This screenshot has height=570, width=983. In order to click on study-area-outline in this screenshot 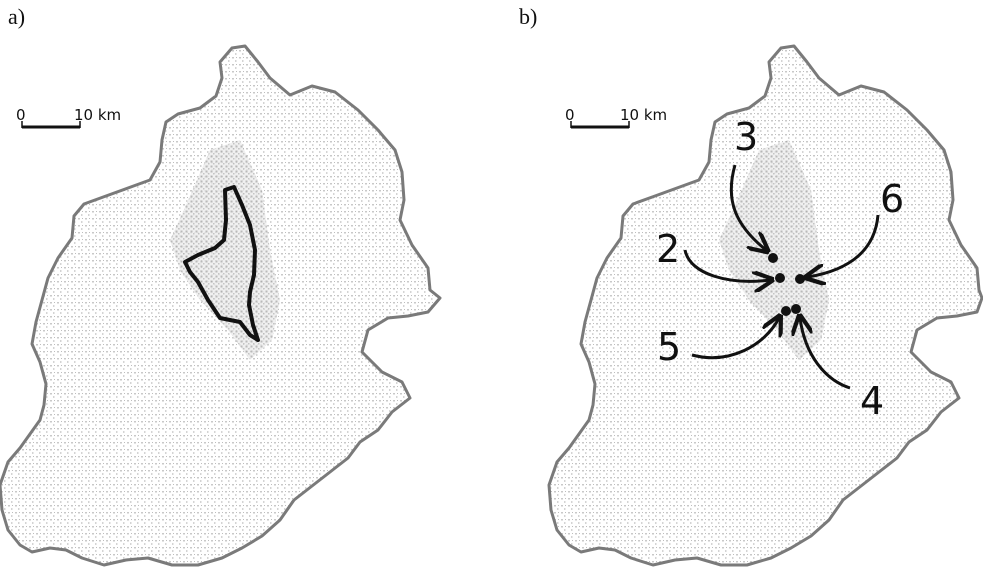, I will do `click(221, 263)`.